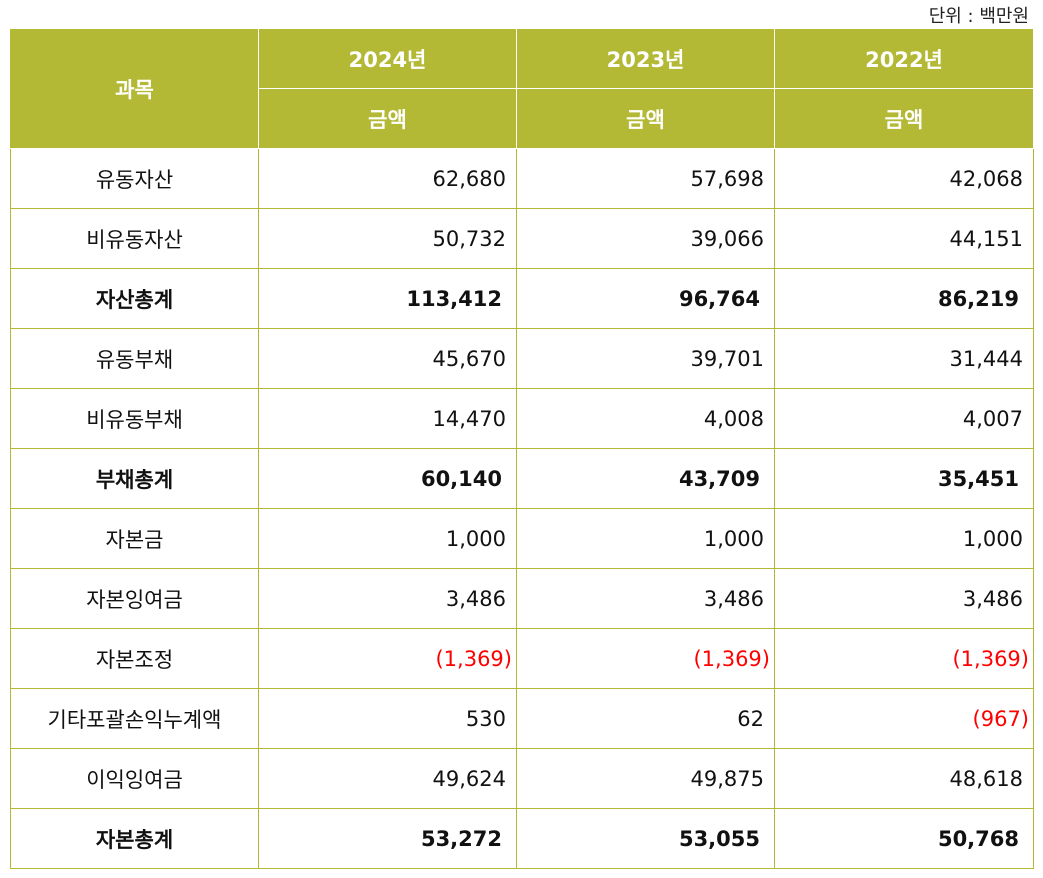  I want to click on table-row: 유동부채 45,670 39,701 31,444, so click(522, 358).